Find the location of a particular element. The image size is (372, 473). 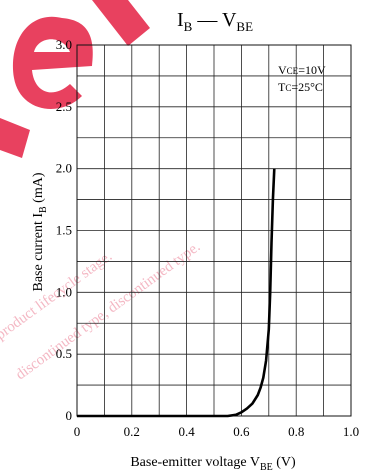

y-axis-label: Base current IB (mA) is located at coordinates (40, 231).